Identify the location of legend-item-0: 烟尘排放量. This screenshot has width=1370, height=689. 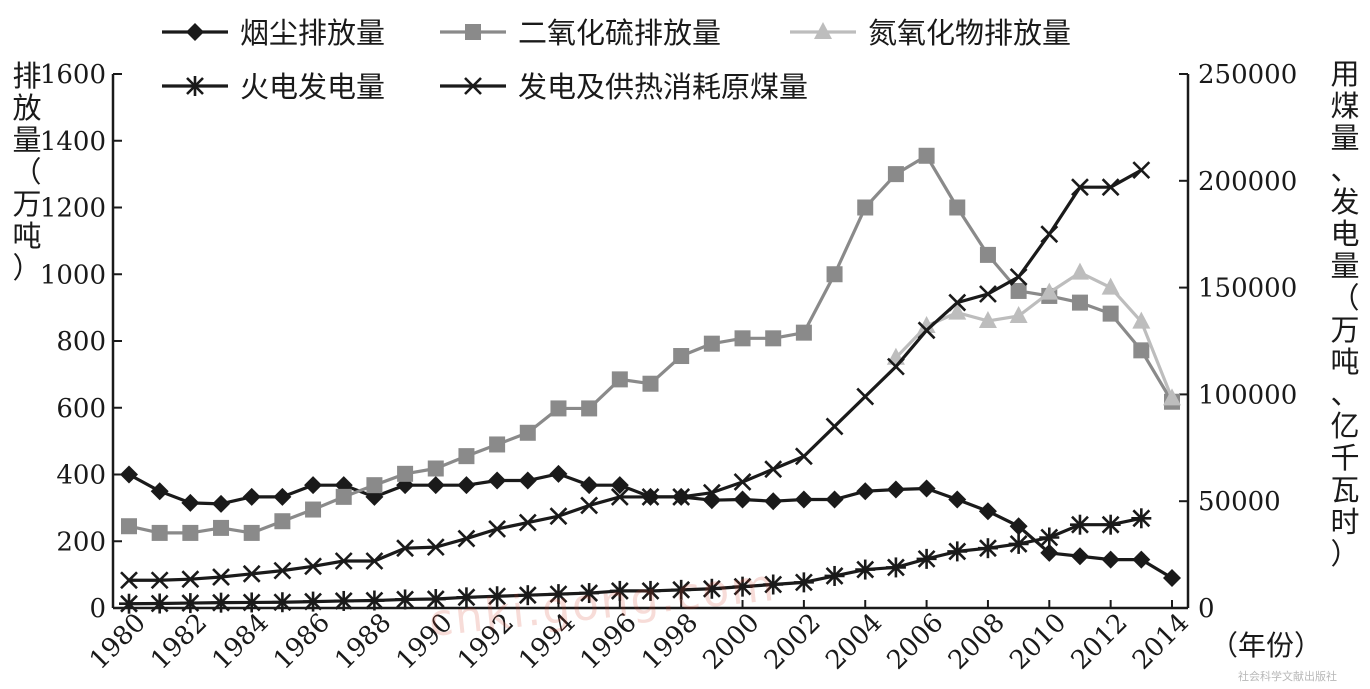
(273, 33).